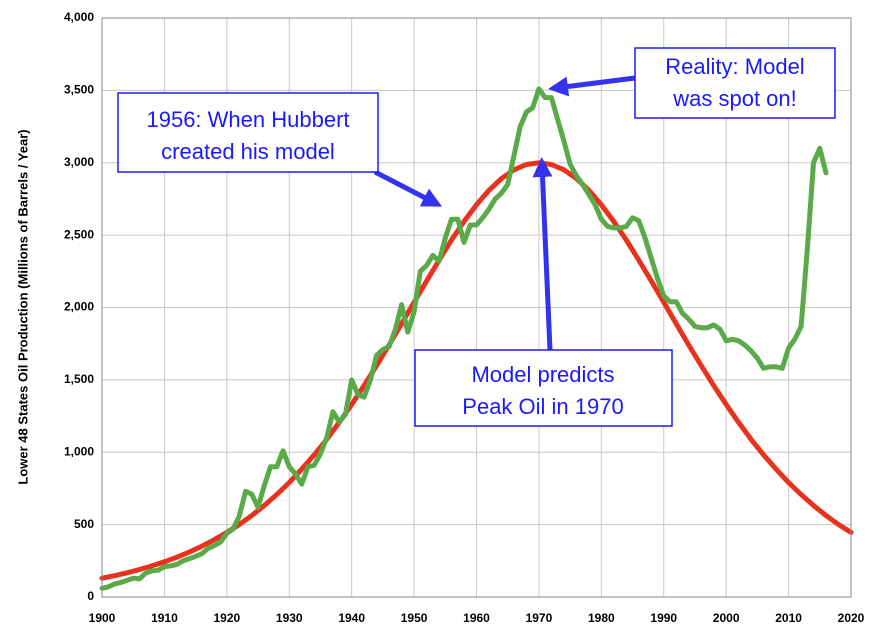 This screenshot has height=634, width=875. What do you see at coordinates (102, 618) in the screenshot?
I see `x-tick-label: 1900` at bounding box center [102, 618].